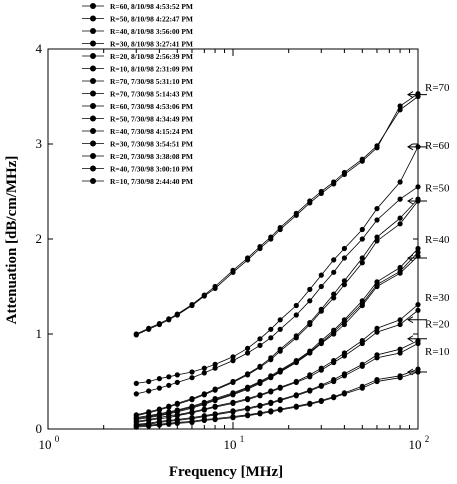  I want to click on legend-label: R=50, 8/10/98 4:22:47 PM, so click(151, 19).